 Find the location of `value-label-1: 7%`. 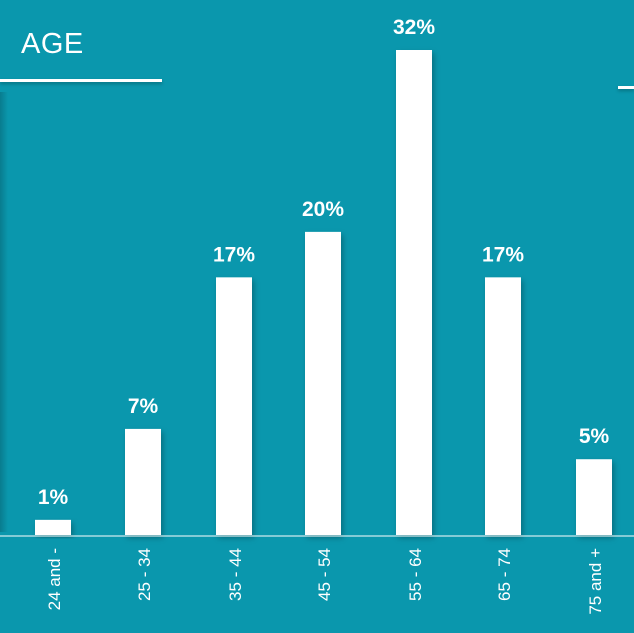

value-label-1: 7% is located at coordinates (143, 406).